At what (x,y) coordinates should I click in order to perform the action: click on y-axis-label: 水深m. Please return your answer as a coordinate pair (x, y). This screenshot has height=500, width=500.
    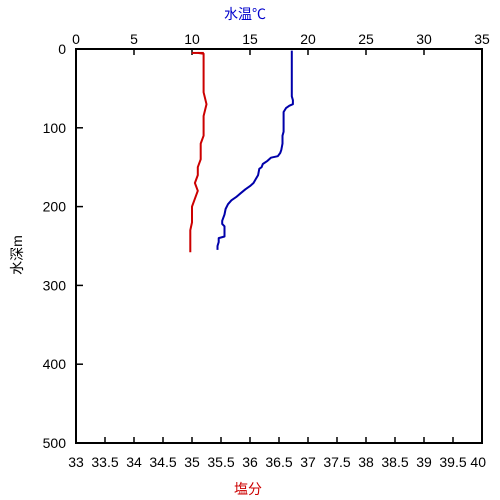
    Looking at the image, I should click on (17, 255).